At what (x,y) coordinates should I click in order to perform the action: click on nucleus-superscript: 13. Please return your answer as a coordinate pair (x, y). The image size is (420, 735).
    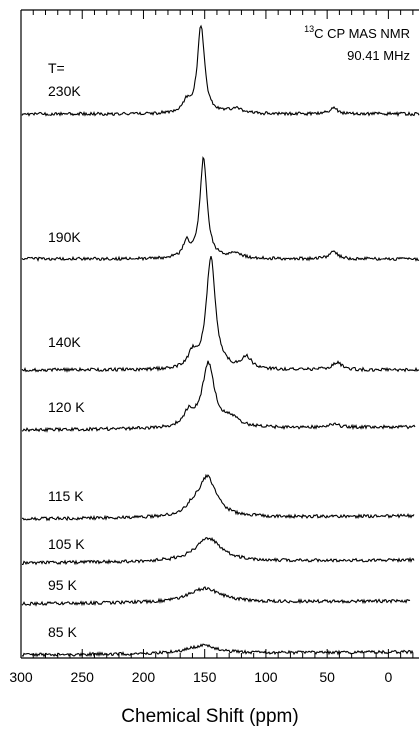
    Looking at the image, I should click on (309, 29).